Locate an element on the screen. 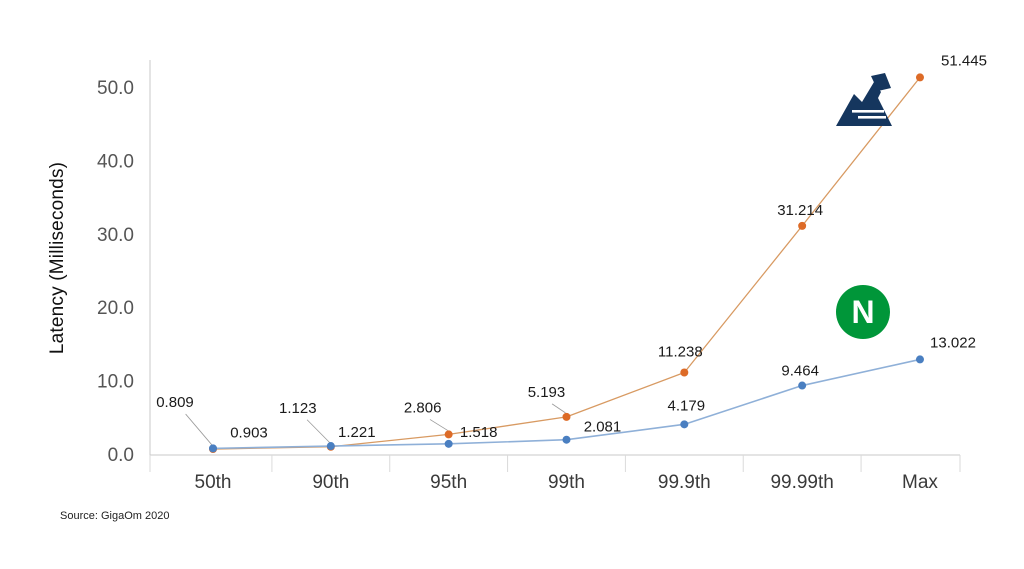 The height and width of the screenshot is (569, 1024). kong-logo-icon is located at coordinates (864, 99).